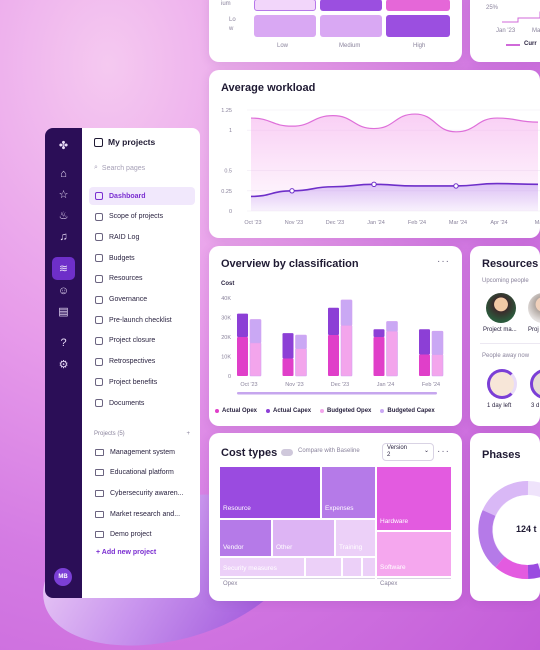 The width and height of the screenshot is (540, 650). What do you see at coordinates (270, 492) in the screenshot?
I see `treemap-resource: Resource` at bounding box center [270, 492].